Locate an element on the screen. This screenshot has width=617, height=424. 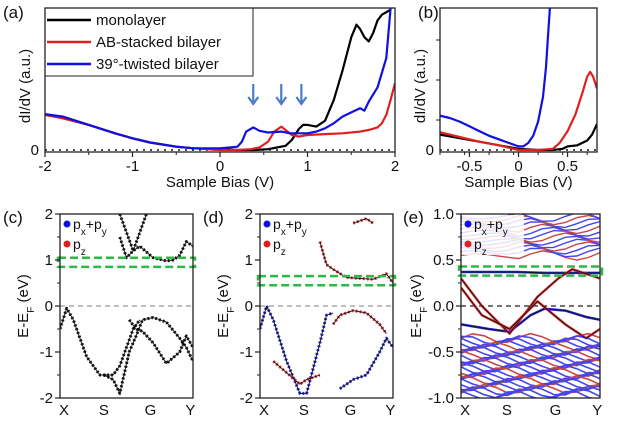
y-tick-label: 0.5 is located at coordinates (443, 260).